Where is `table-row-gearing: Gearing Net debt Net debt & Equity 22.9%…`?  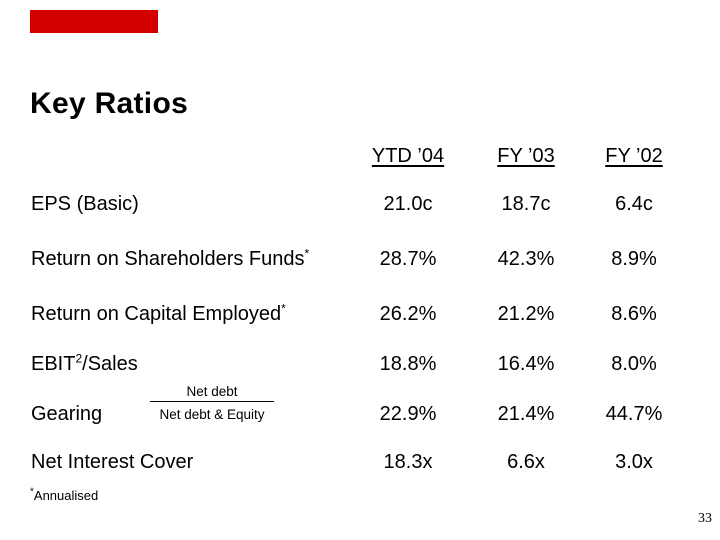
table-row-gearing: Gearing Net debt Net debt & Equity 22.9%… is located at coordinates (360, 405).